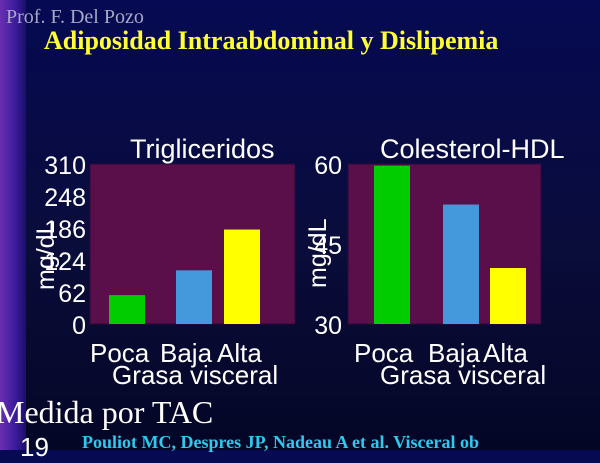  What do you see at coordinates (472, 149) in the screenshot?
I see `chart-title: Colesterol-HDL` at bounding box center [472, 149].